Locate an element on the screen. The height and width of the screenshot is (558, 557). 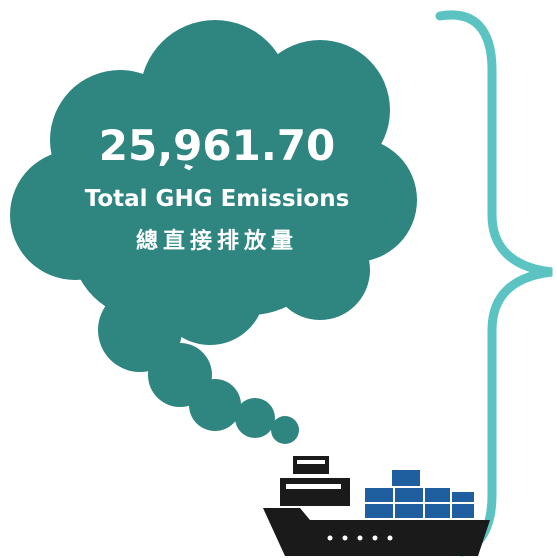
ship is located at coordinates (376, 506).